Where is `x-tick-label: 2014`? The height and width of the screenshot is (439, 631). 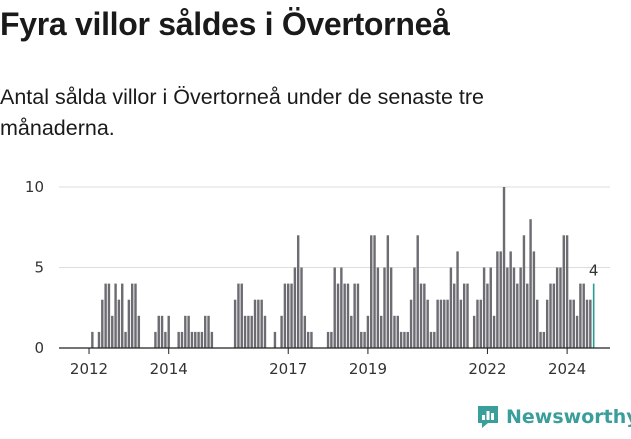 x-tick-label: 2014 is located at coordinates (169, 369).